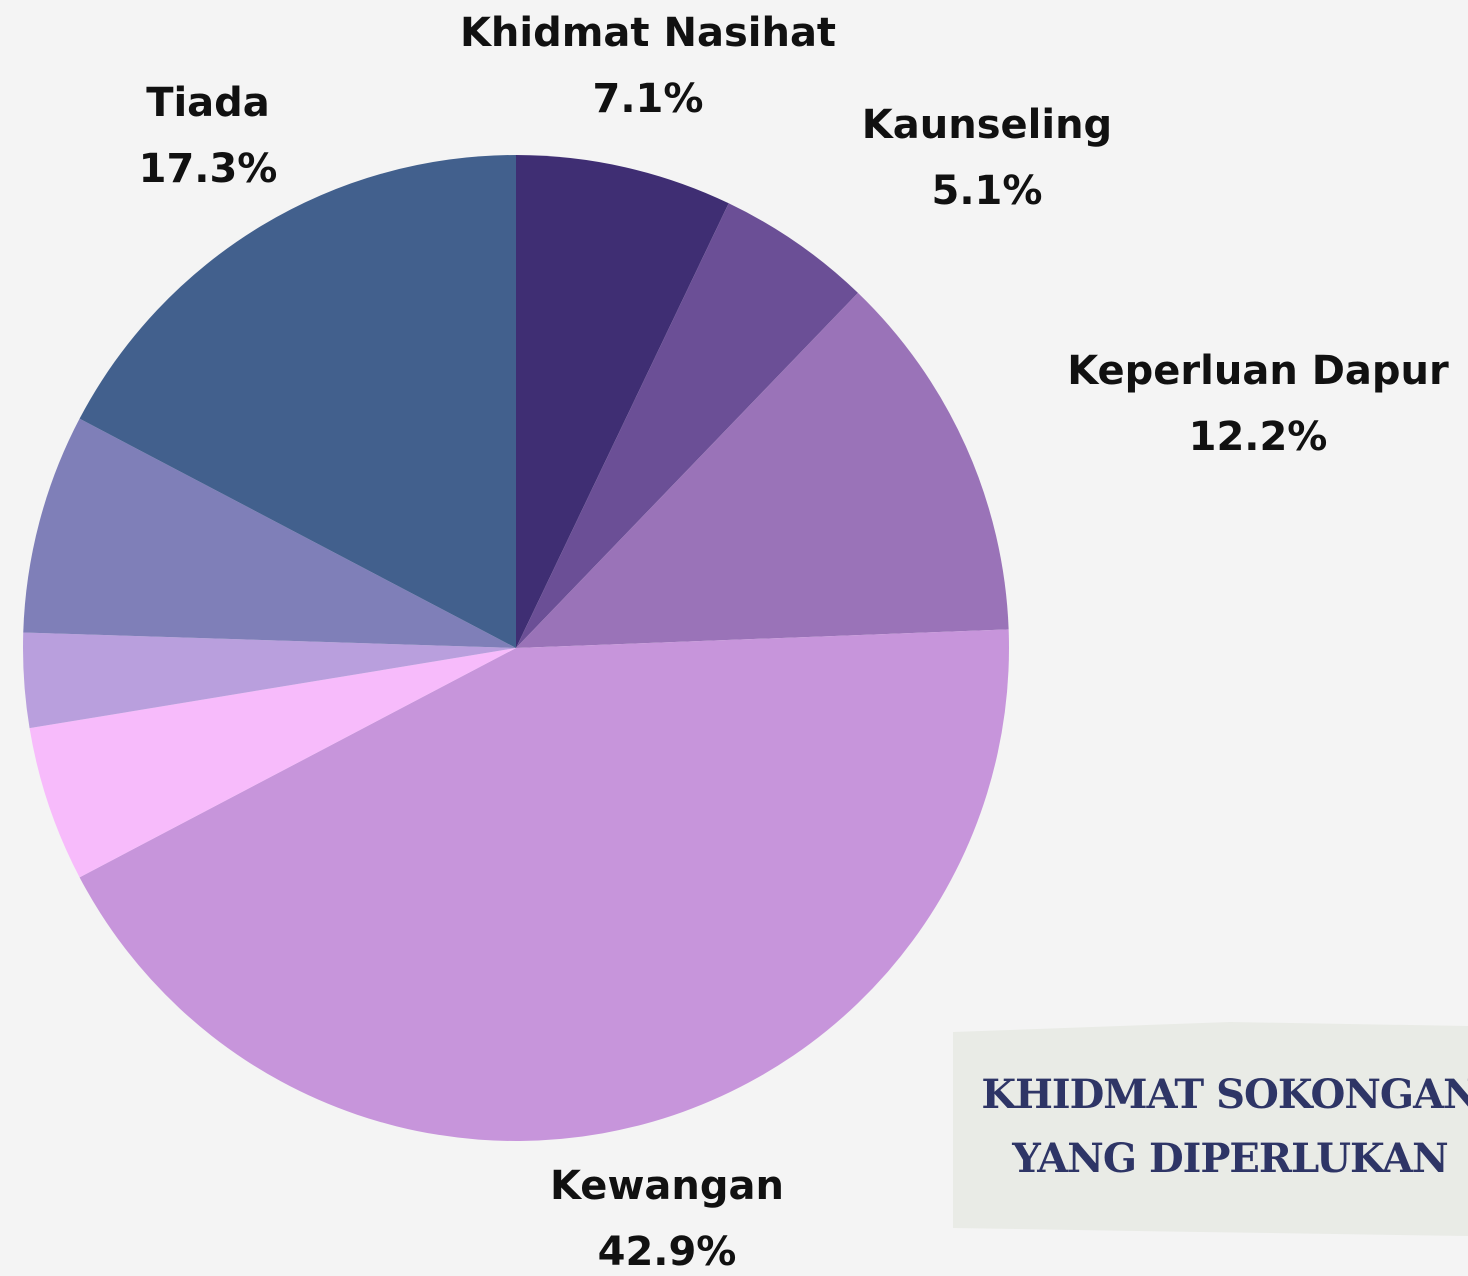  What do you see at coordinates (1258, 437) in the screenshot?
I see `value-label: 12.2%` at bounding box center [1258, 437].